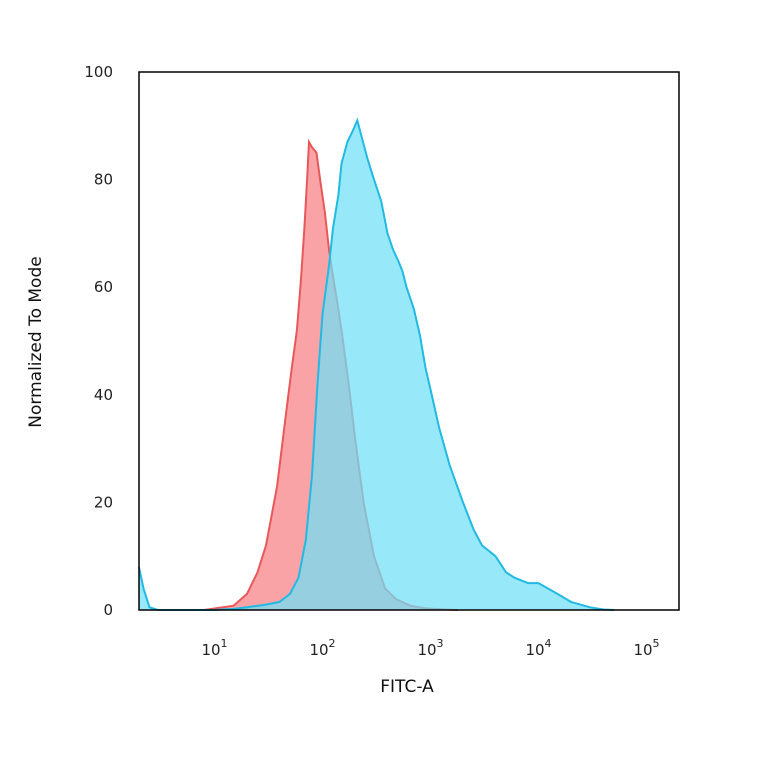  I want to click on x-tick-label: 10⁴, so click(538, 648).